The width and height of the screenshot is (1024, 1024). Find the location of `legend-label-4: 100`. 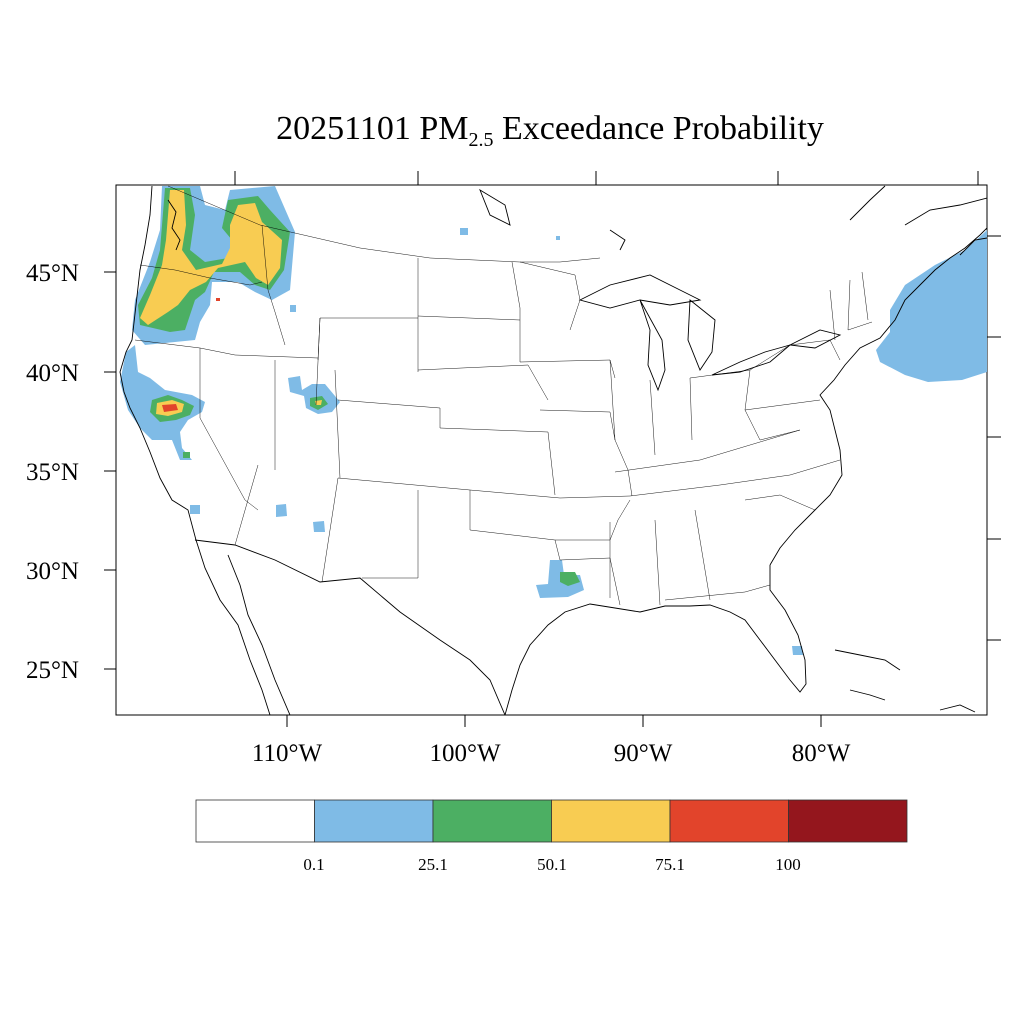

legend-label-4: 100 is located at coordinates (788, 864).